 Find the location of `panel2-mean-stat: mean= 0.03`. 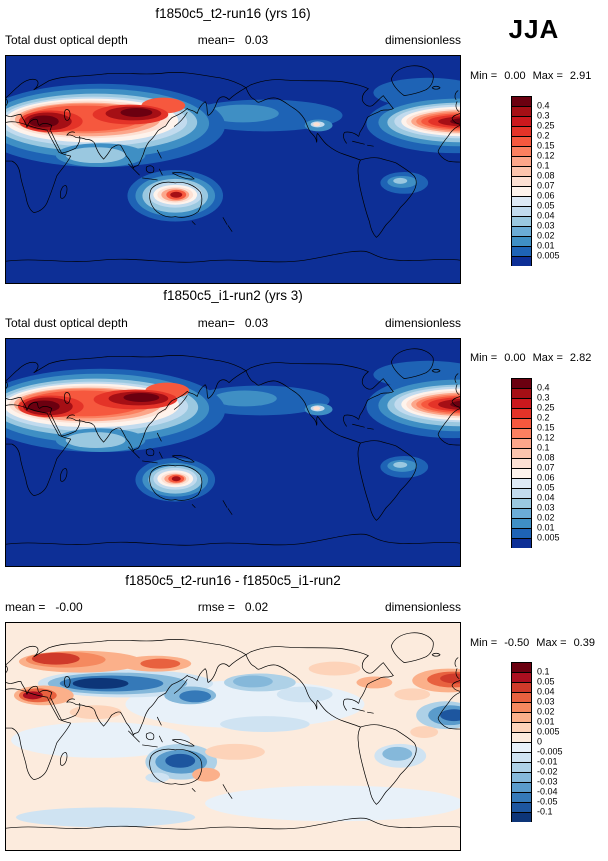

panel2-mean-stat: mean= 0.03 is located at coordinates (233, 323).